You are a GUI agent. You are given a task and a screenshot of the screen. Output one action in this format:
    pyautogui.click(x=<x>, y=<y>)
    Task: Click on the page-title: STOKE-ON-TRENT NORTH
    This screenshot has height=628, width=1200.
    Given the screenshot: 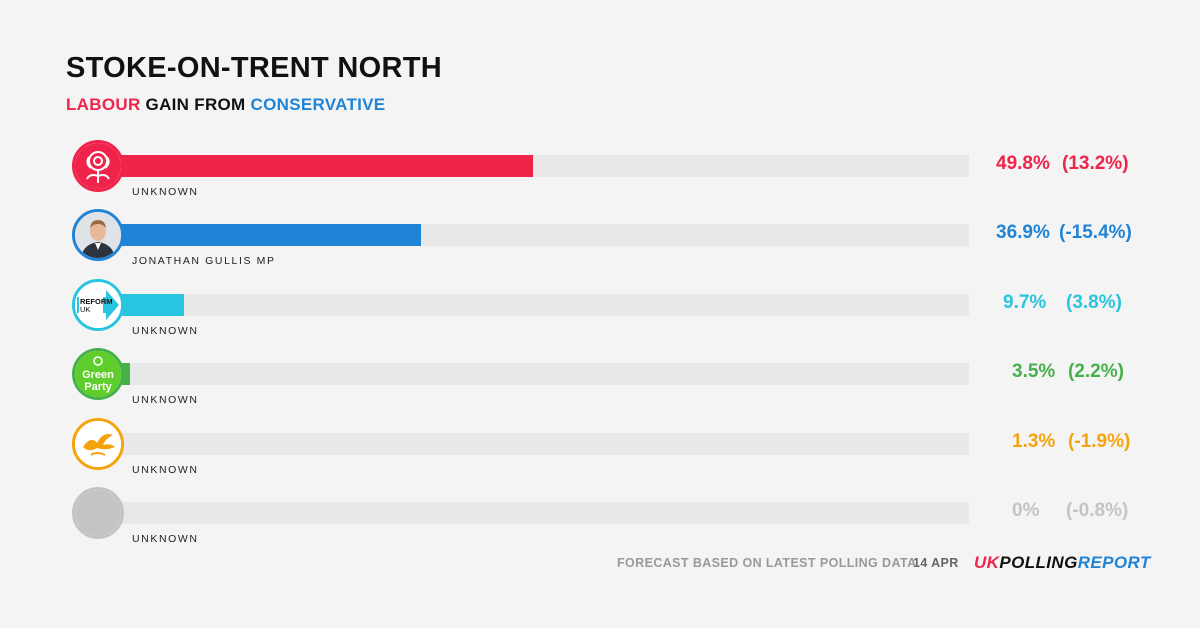 What is the action you would take?
    pyautogui.click(x=254, y=68)
    